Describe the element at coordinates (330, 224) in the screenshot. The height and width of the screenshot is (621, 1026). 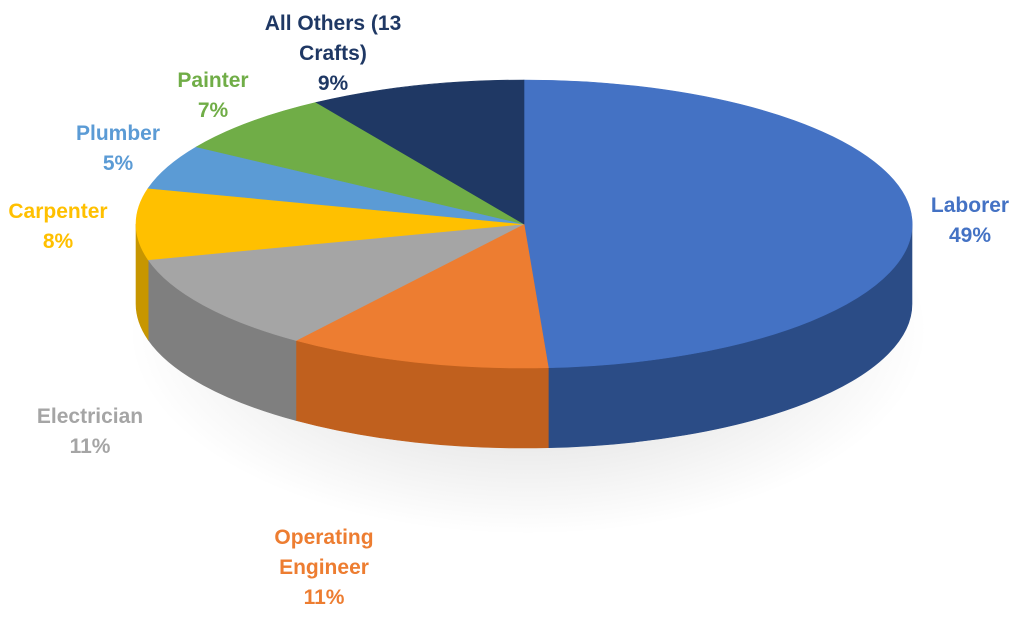
I see `pie-slice-carpenter` at that location.